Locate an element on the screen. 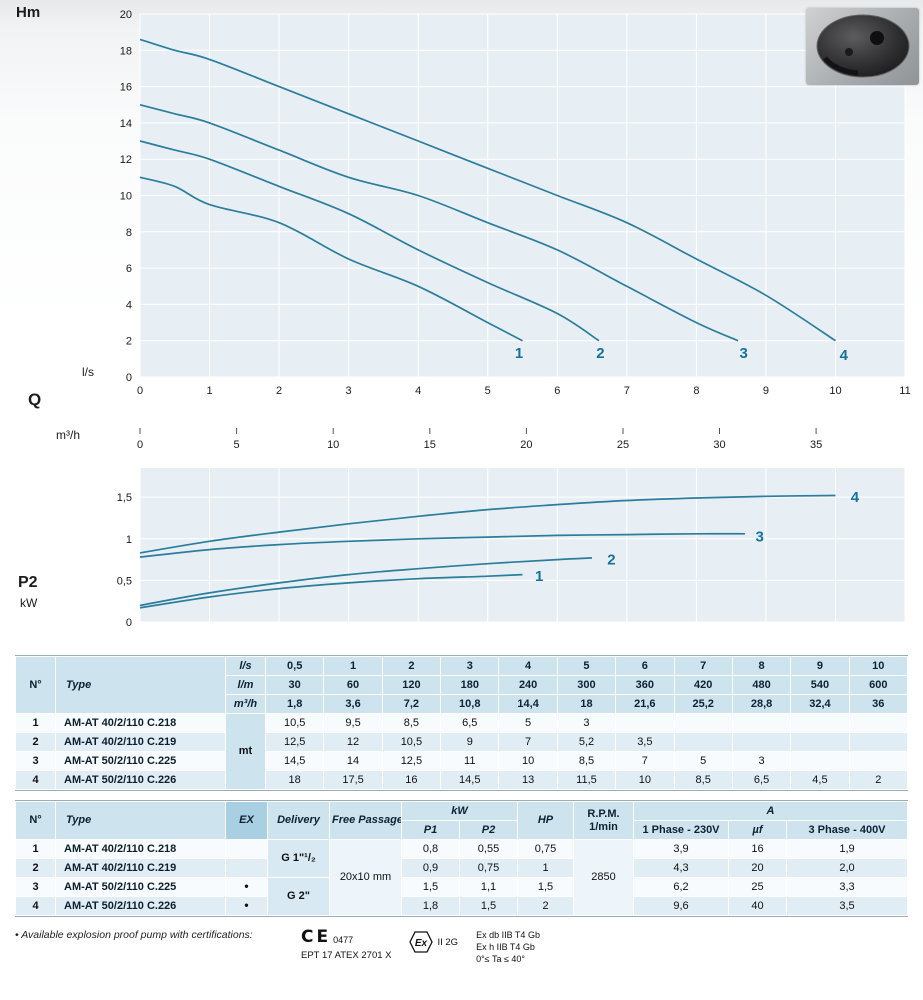 This screenshot has height=1000, width=923. flow-header-value: 120 is located at coordinates (411, 685).